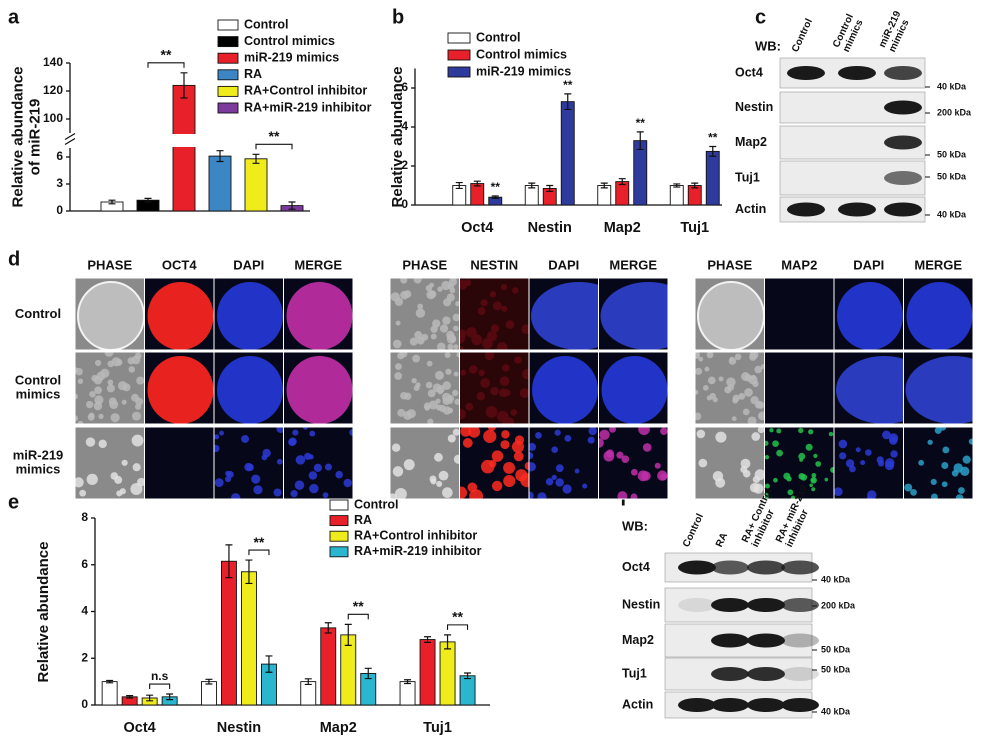 The height and width of the screenshot is (736, 983). Describe the element at coordinates (53, 118) in the screenshot. I see `y-tick-label: 100` at that location.